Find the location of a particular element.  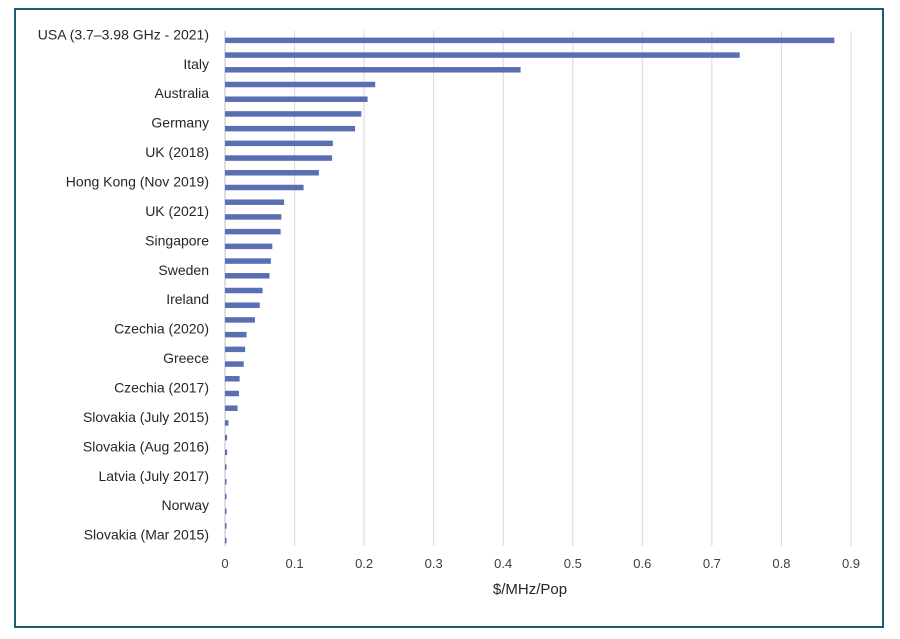

x-tick-label: 0 is located at coordinates (224, 563).